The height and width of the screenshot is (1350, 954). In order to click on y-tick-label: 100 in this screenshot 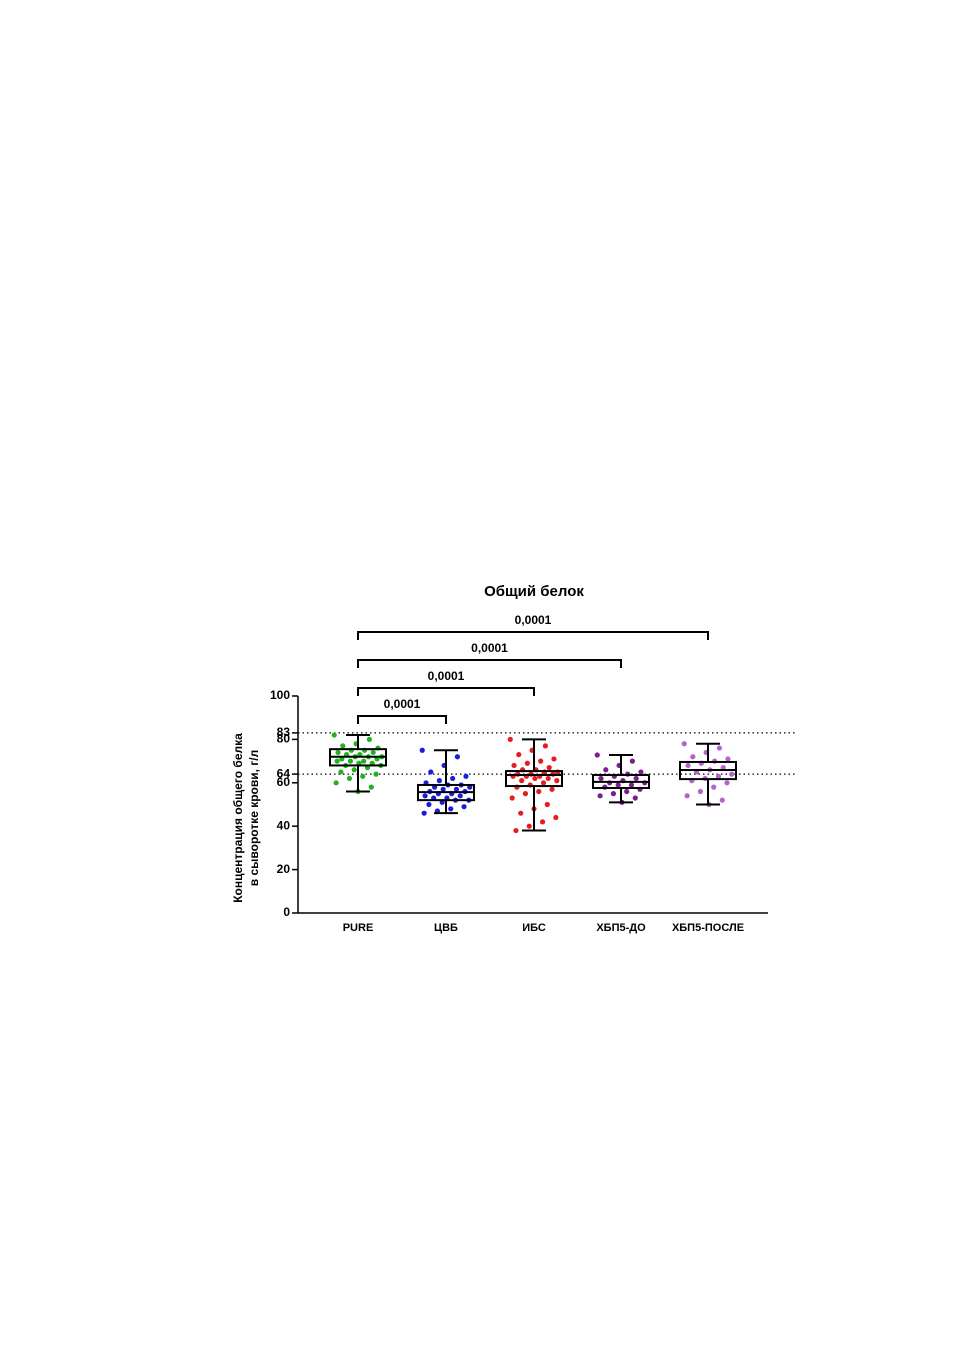, I will do `click(280, 695)`.